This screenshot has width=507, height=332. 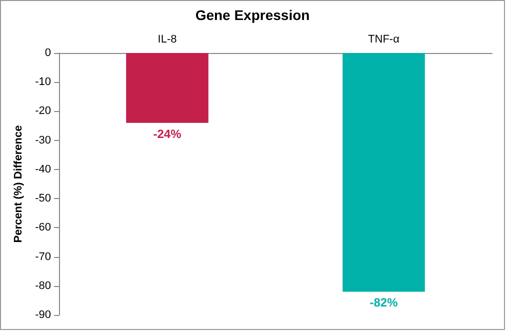 What do you see at coordinates (43, 256) in the screenshot?
I see `y-tick-label: -70` at bounding box center [43, 256].